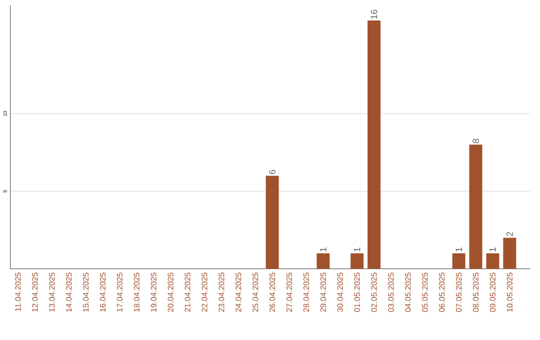  Describe the element at coordinates (272, 172) in the screenshot. I see `data-label: 6` at that location.